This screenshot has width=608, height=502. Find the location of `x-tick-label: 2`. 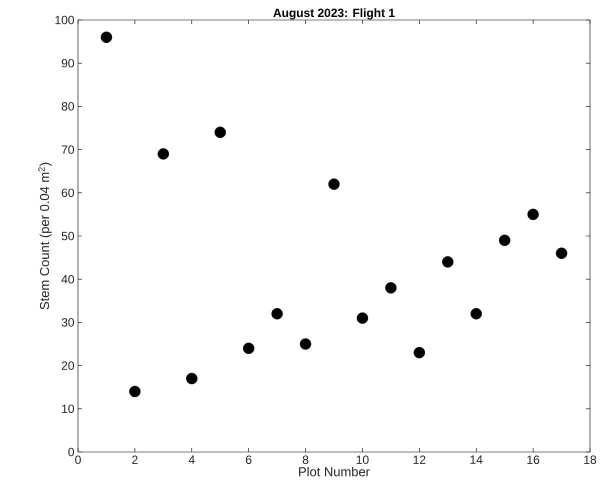

x-tick-label: 2 is located at coordinates (135, 460).